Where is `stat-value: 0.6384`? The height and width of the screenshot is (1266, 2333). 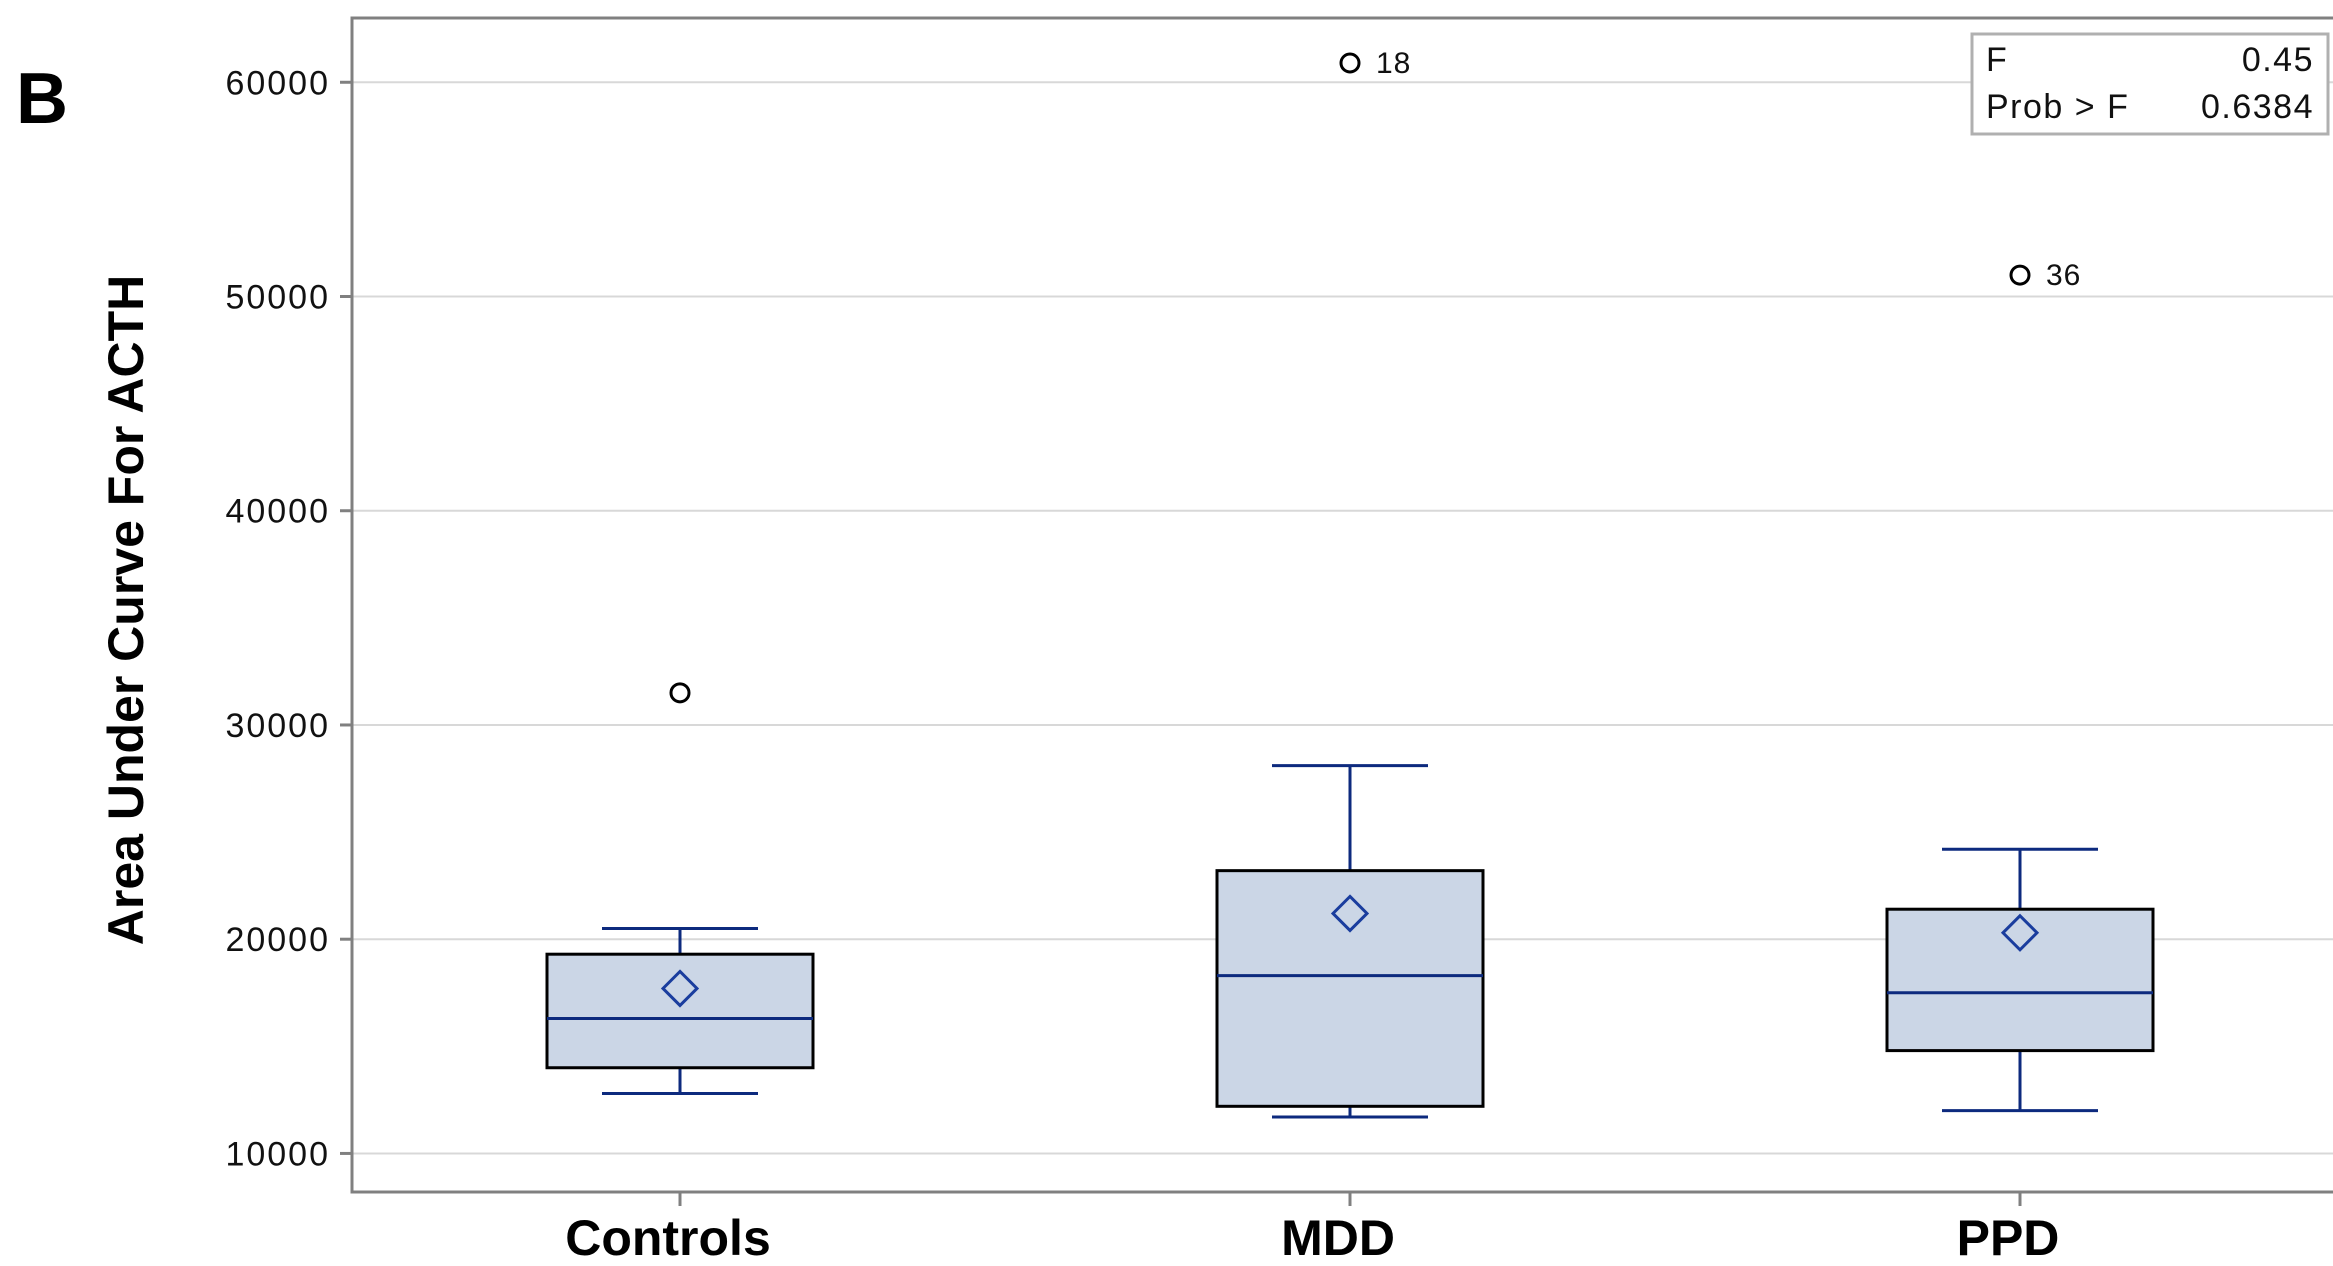 stat-value: 0.6384 is located at coordinates (2257, 107).